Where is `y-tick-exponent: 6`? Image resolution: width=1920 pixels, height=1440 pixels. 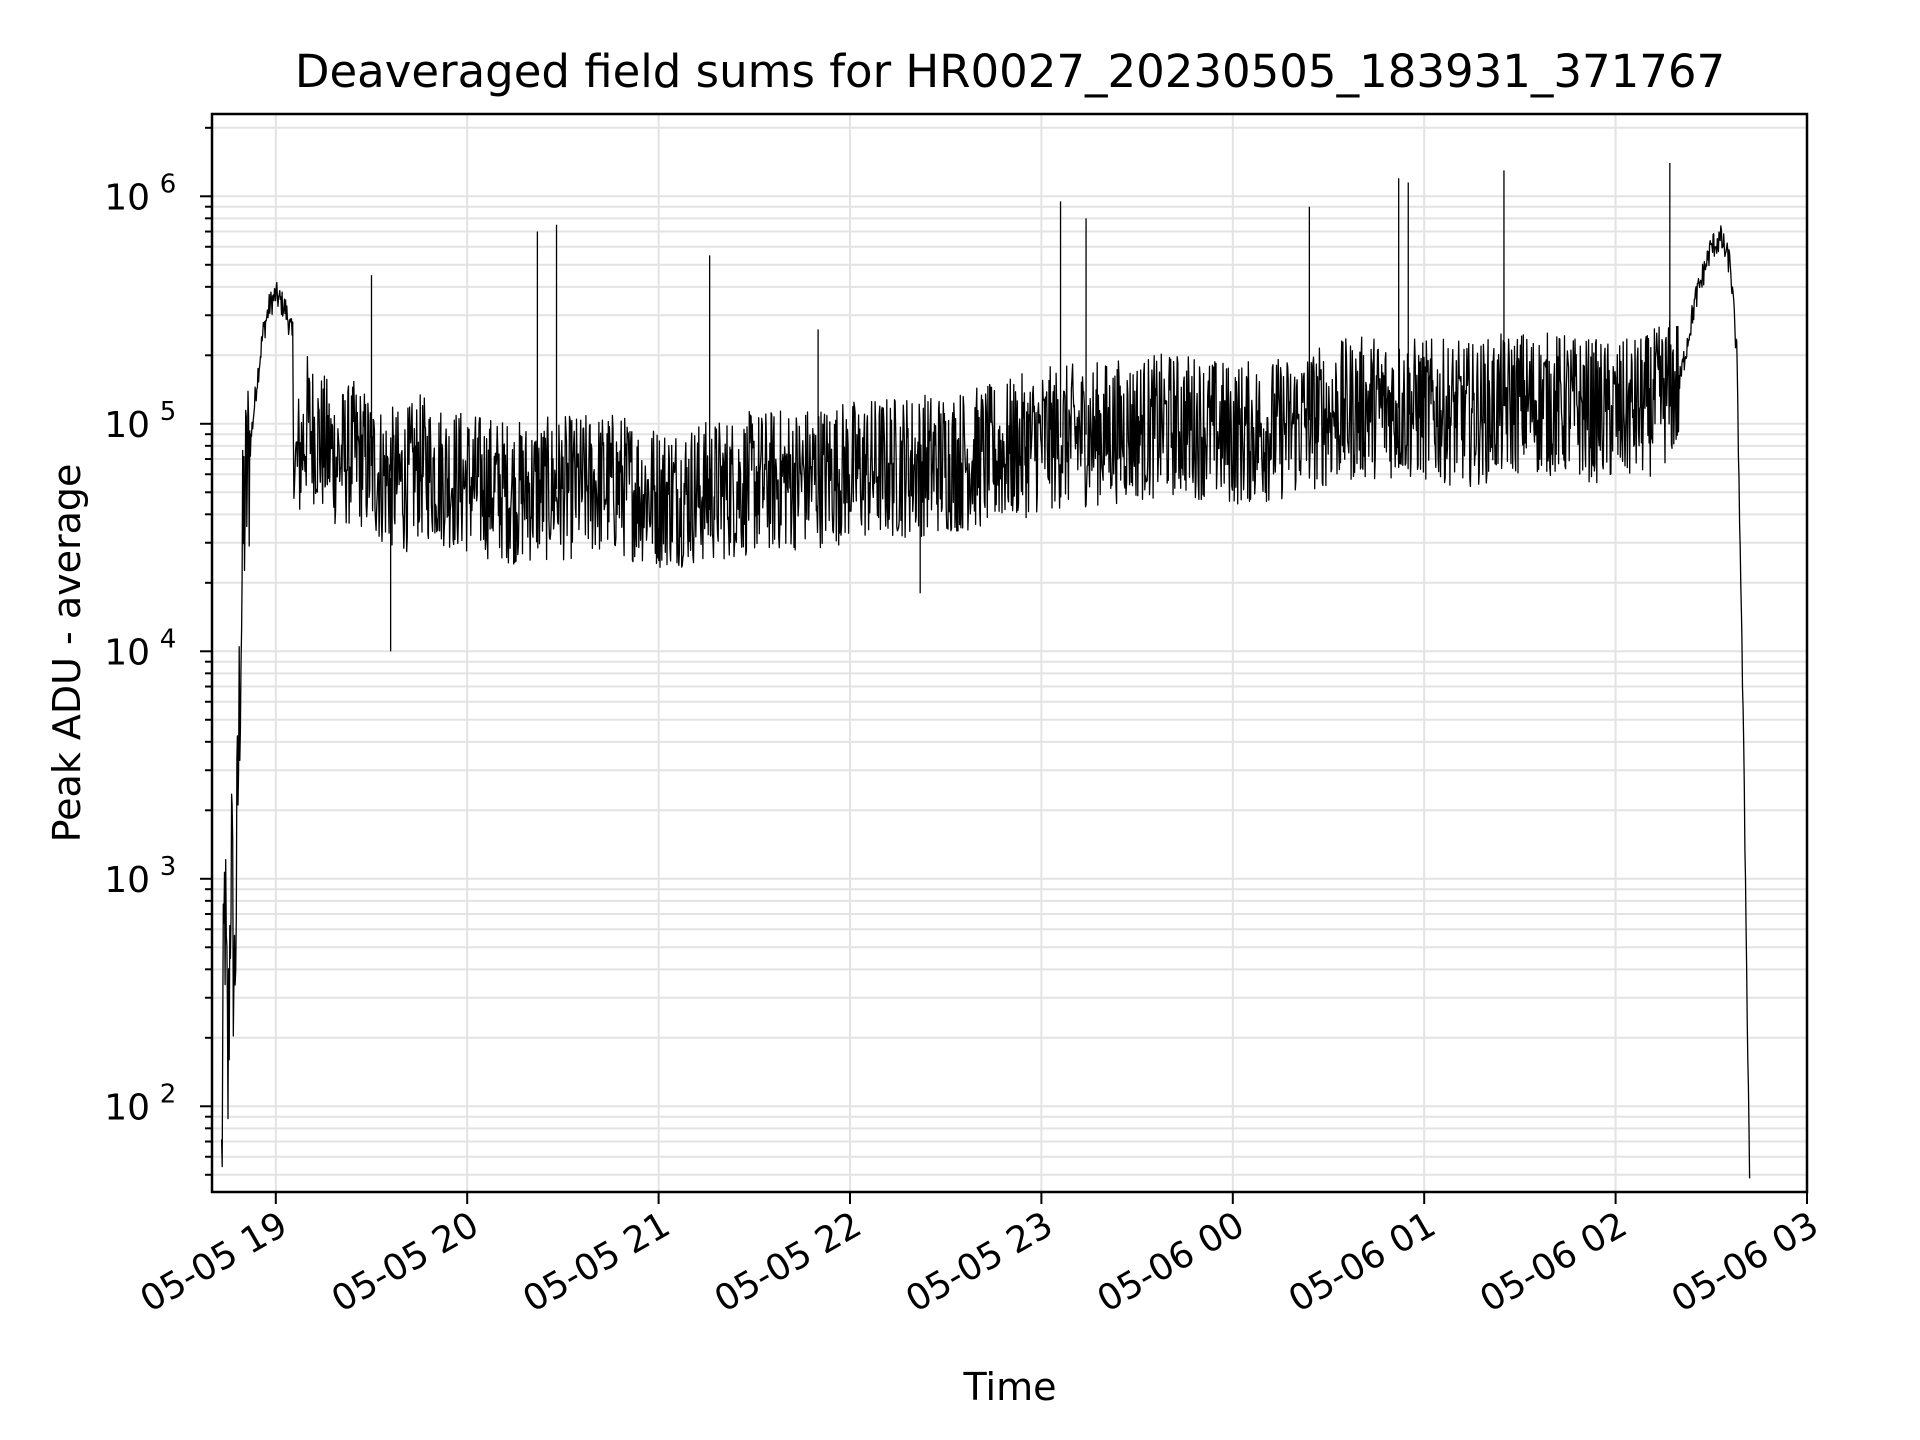
y-tick-exponent: 6 is located at coordinates (168, 184).